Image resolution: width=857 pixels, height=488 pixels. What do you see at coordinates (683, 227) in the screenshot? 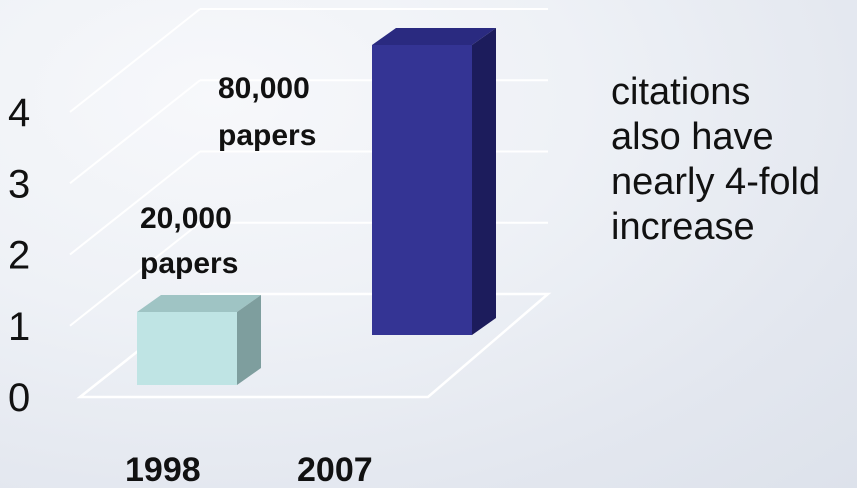
I see `annotation-line-4: increase` at bounding box center [683, 227].